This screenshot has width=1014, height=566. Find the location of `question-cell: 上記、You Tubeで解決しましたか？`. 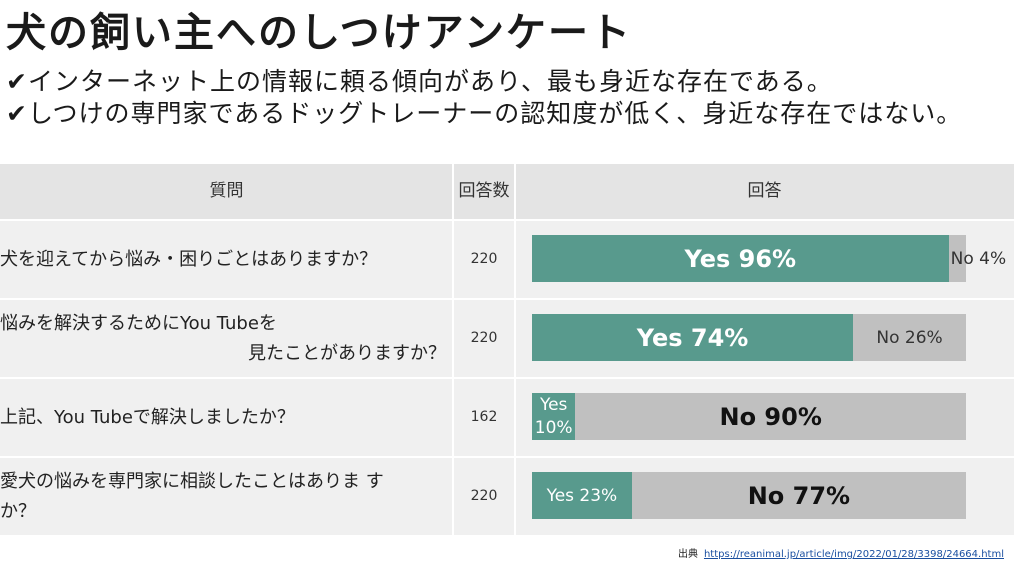

question-cell: 上記、You Tubeで解決しましたか？ is located at coordinates (224, 417).